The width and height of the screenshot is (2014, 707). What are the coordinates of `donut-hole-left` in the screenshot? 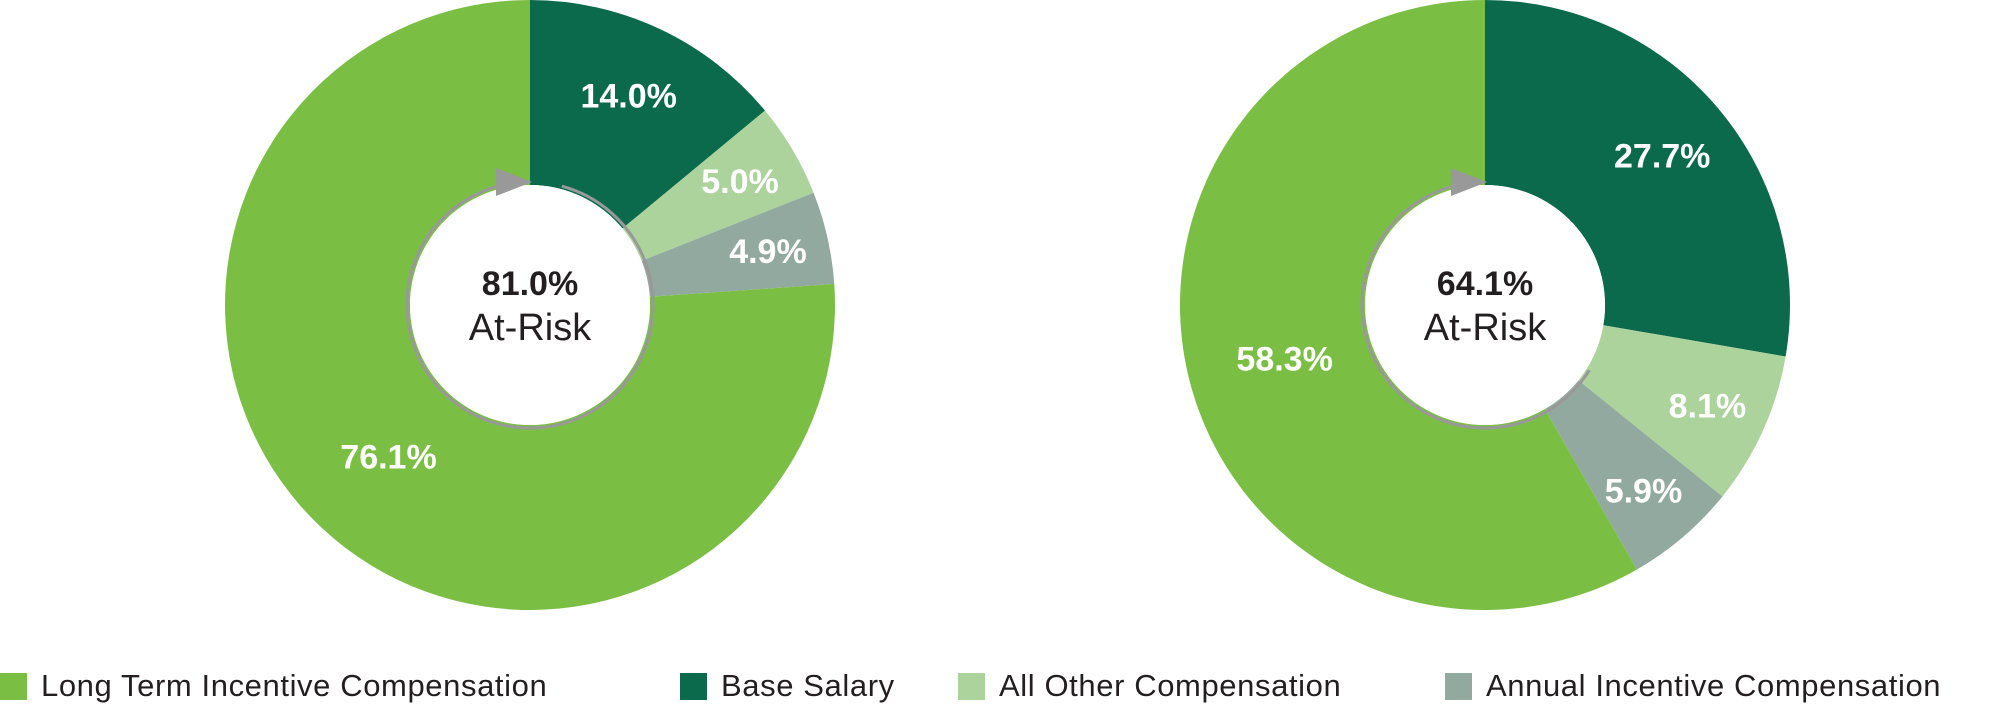 It's located at (530, 305).